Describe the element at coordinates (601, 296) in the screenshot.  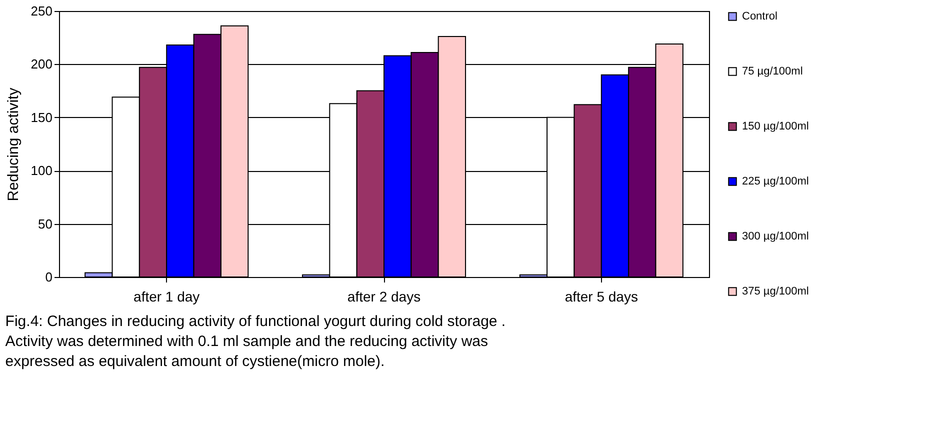
I see `x-tick-label: after 5 days` at that location.